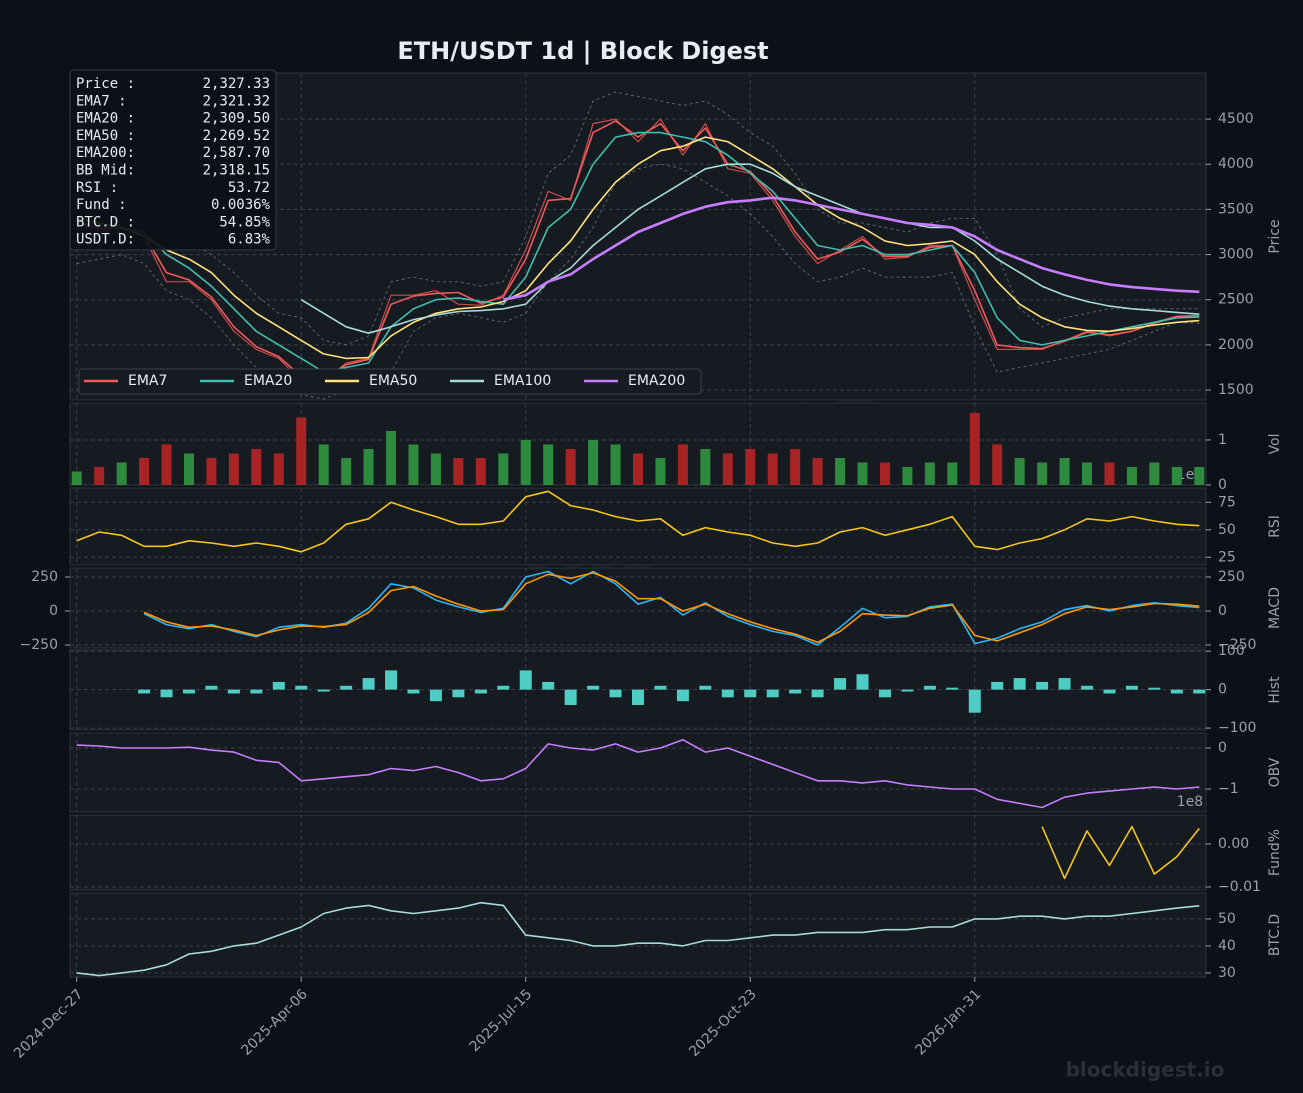 The image size is (1303, 1093). I want to click on y-tick-label: −0.01, so click(1239, 887).